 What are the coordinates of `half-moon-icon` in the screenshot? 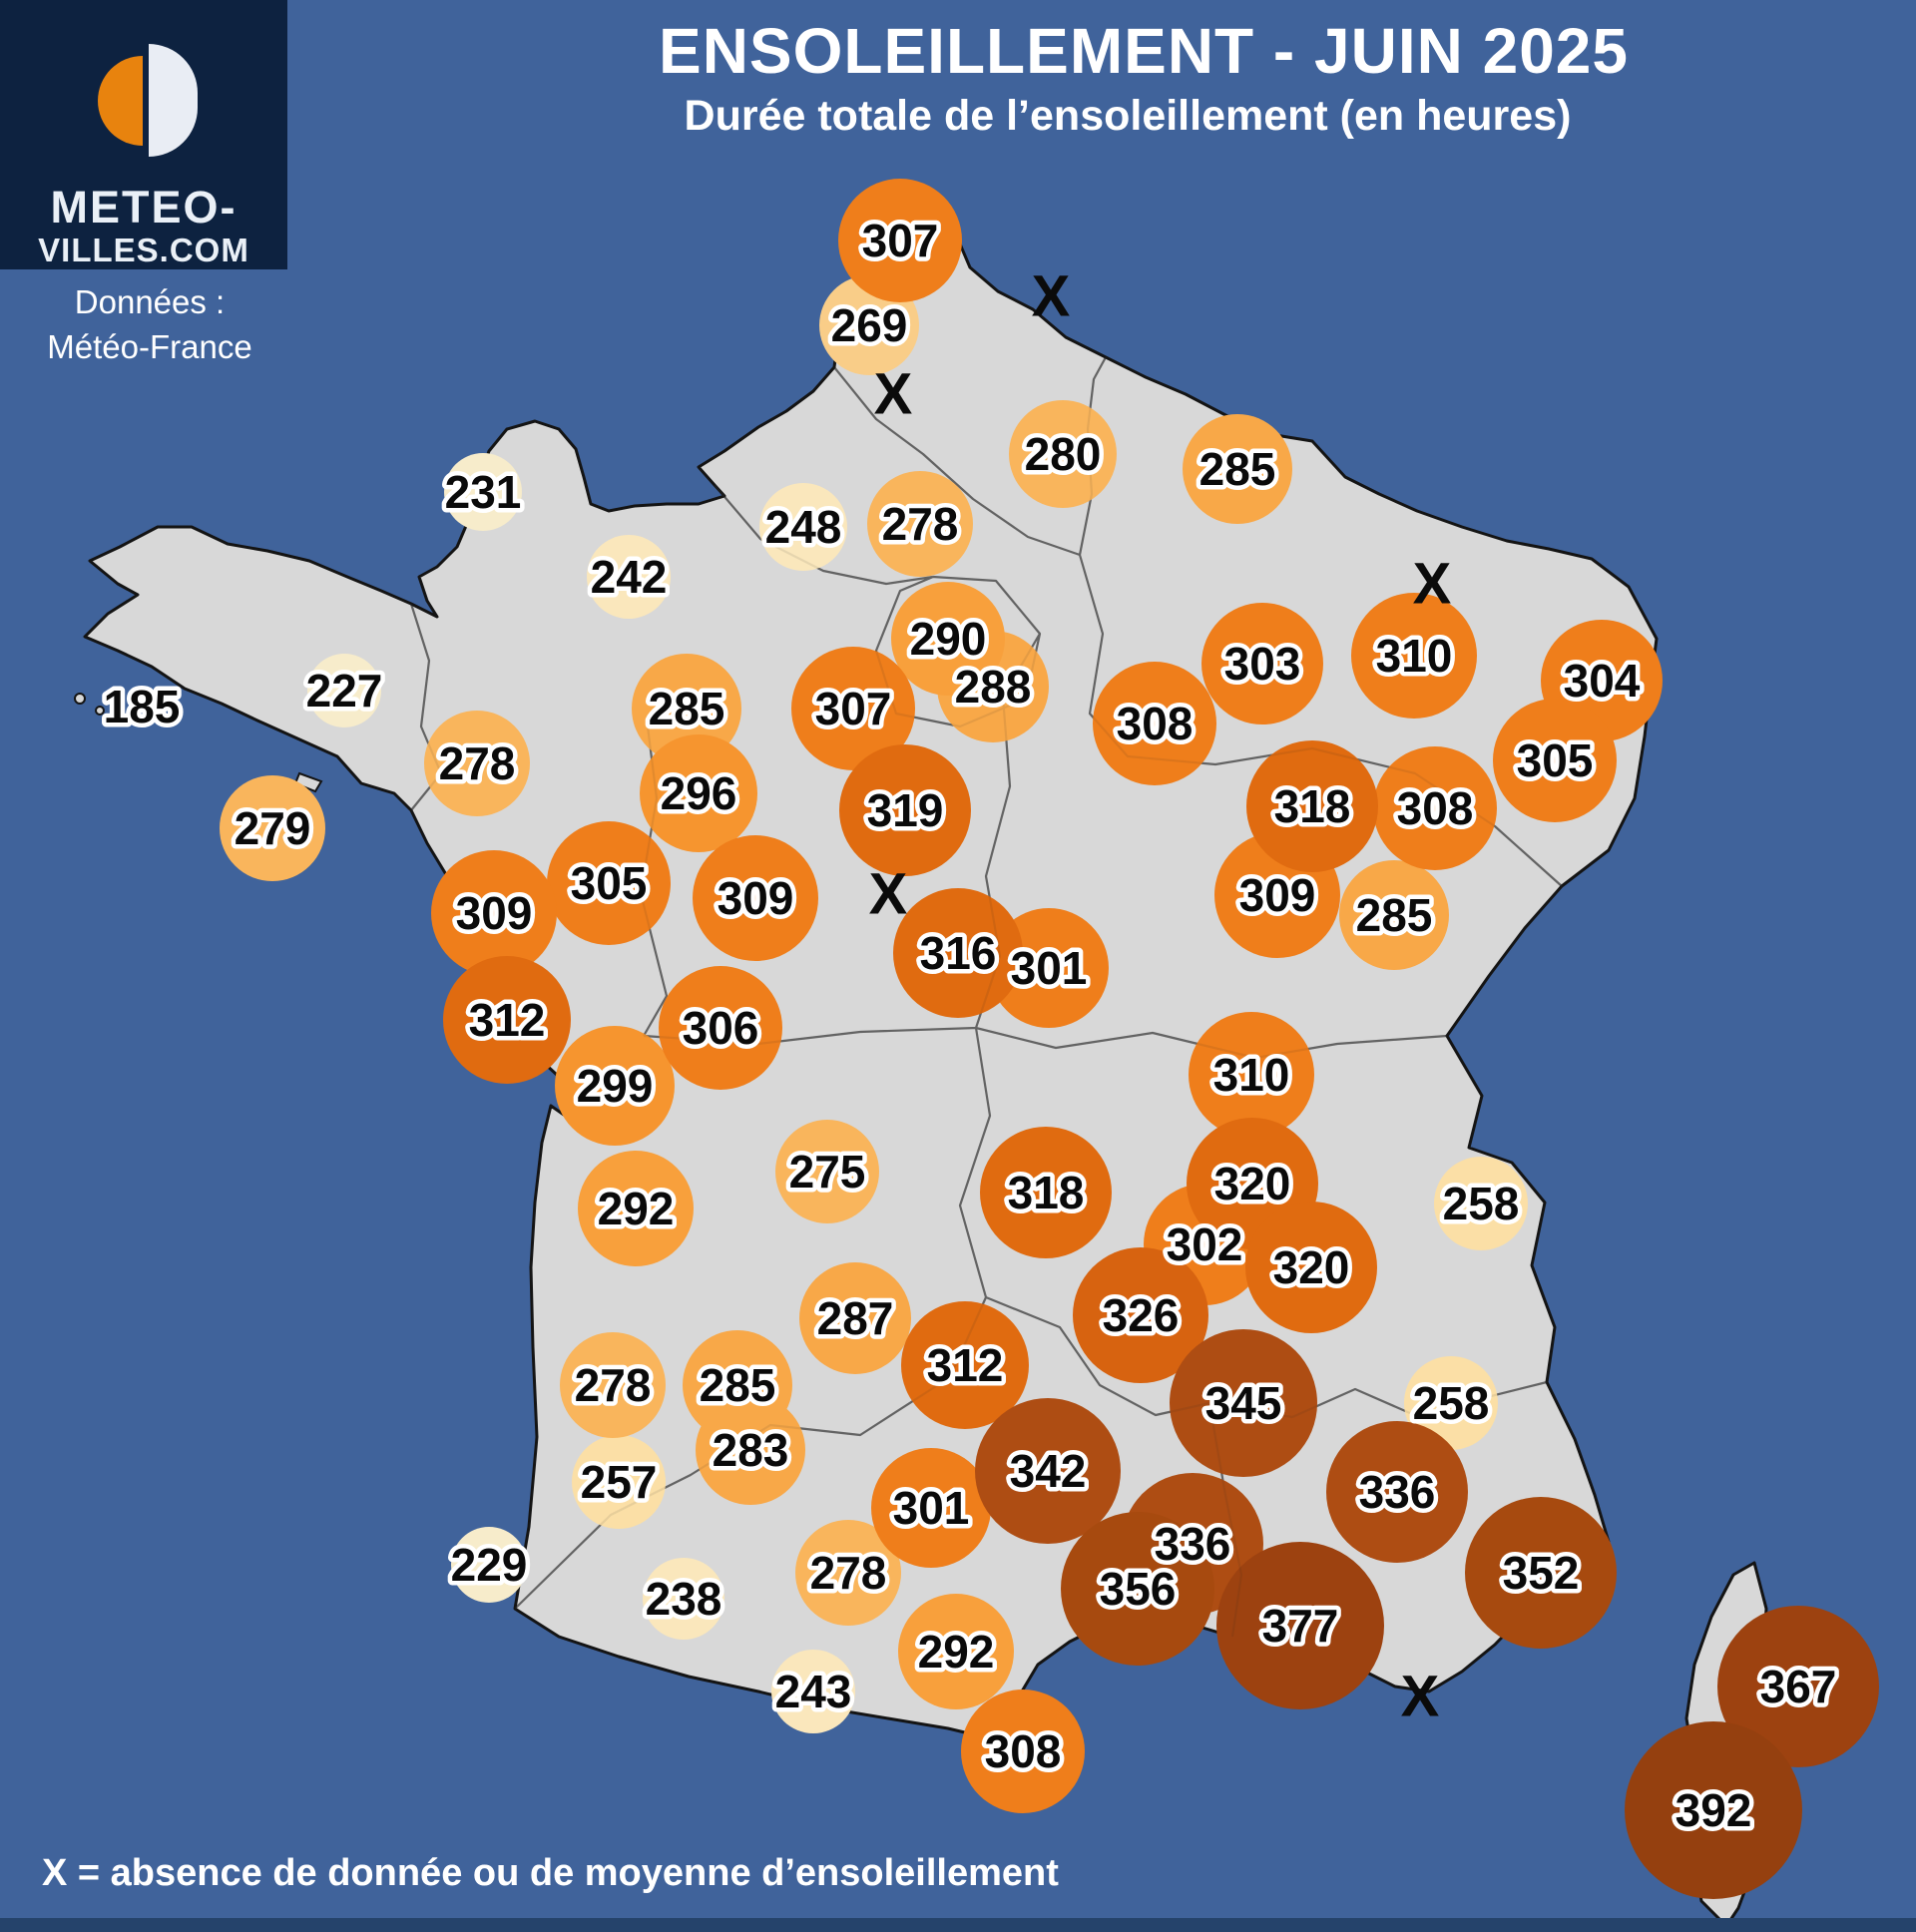 It's located at (148, 100).